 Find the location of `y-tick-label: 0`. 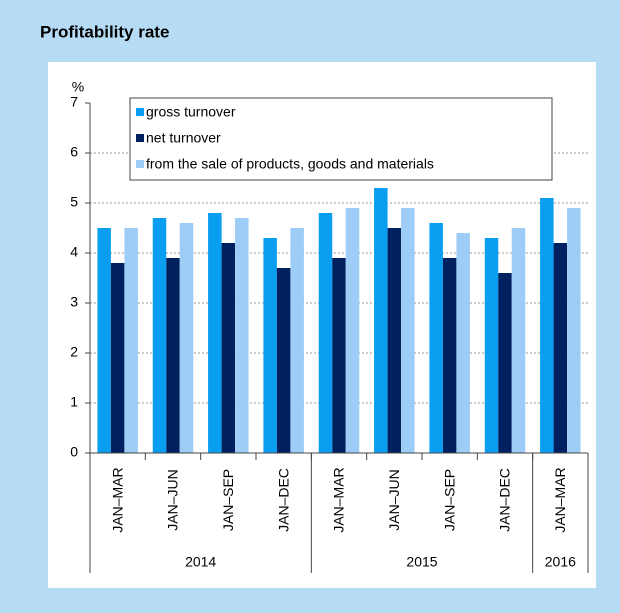

y-tick-label: 0 is located at coordinates (74, 452).